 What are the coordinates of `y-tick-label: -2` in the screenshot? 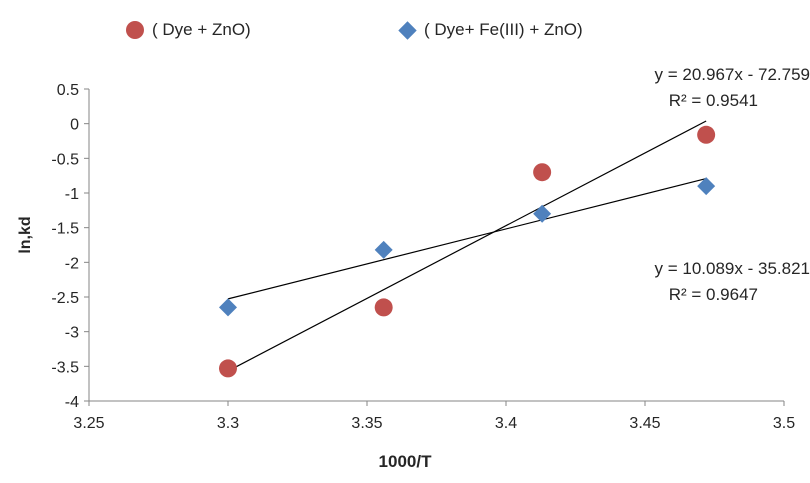 It's located at (72, 263).